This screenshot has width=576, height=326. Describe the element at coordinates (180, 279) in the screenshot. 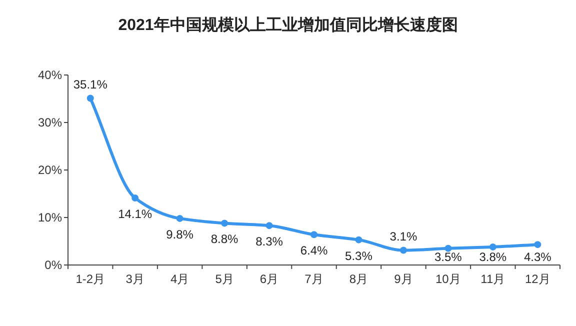

I see `x-tick-label: 4月` at that location.